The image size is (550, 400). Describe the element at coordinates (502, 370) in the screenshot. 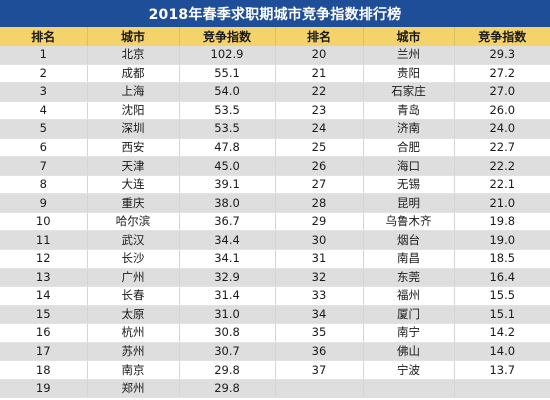

I see `right-index-cell: 13.7` at that location.